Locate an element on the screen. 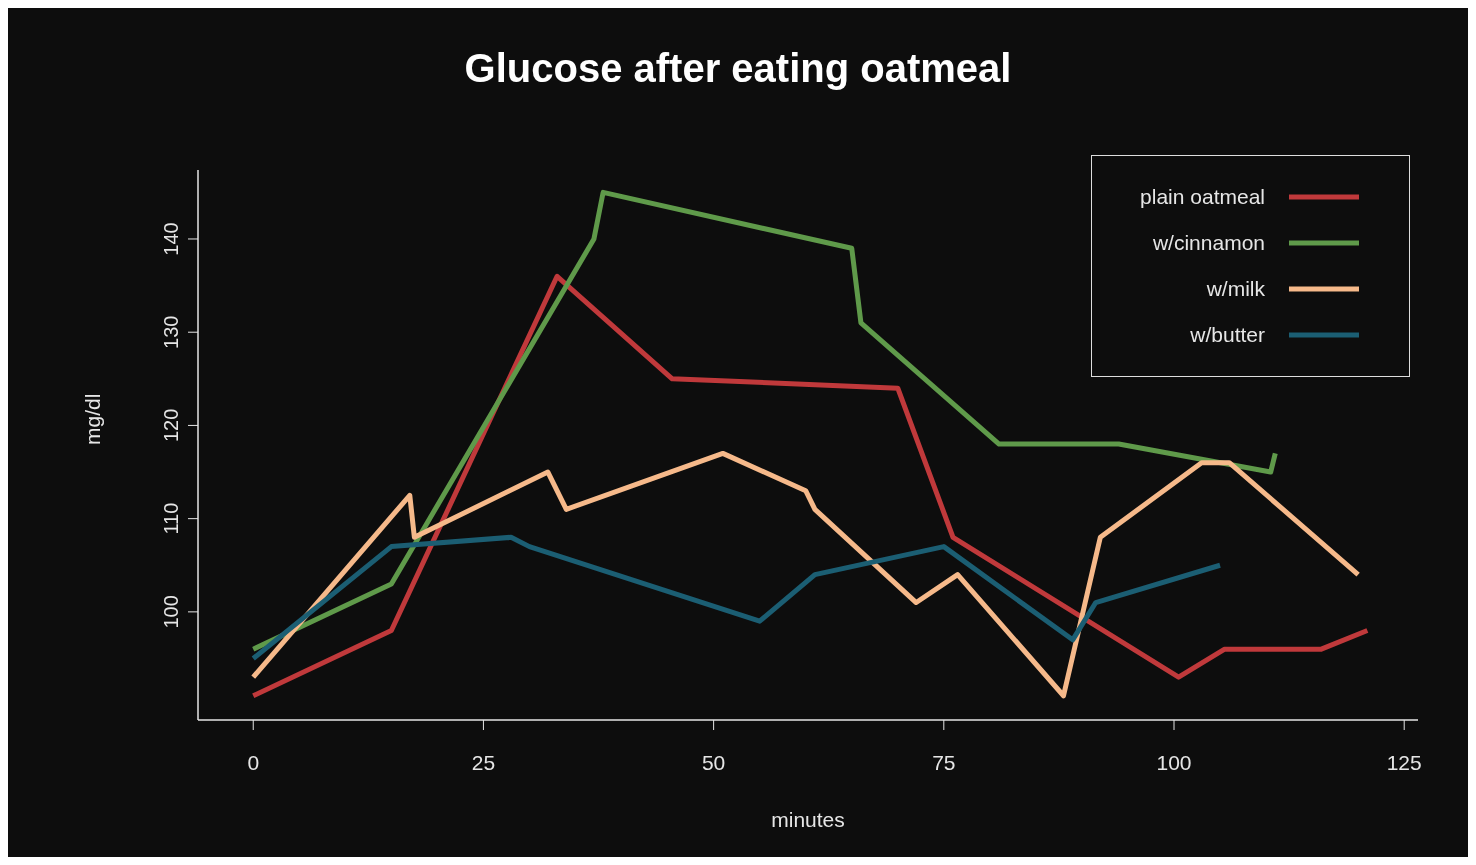 This screenshot has width=1476, height=865. x-tick-label: 50 is located at coordinates (713, 762).